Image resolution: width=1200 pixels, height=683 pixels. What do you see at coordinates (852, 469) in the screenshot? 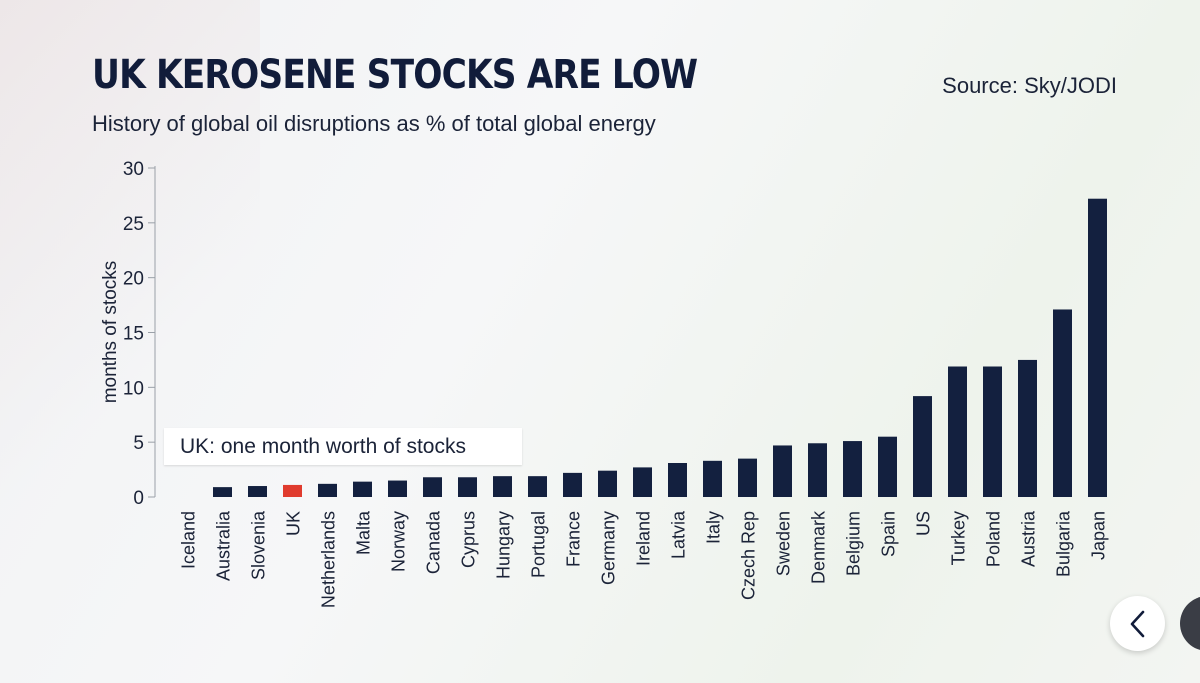
I see `bar-belgium` at bounding box center [852, 469].